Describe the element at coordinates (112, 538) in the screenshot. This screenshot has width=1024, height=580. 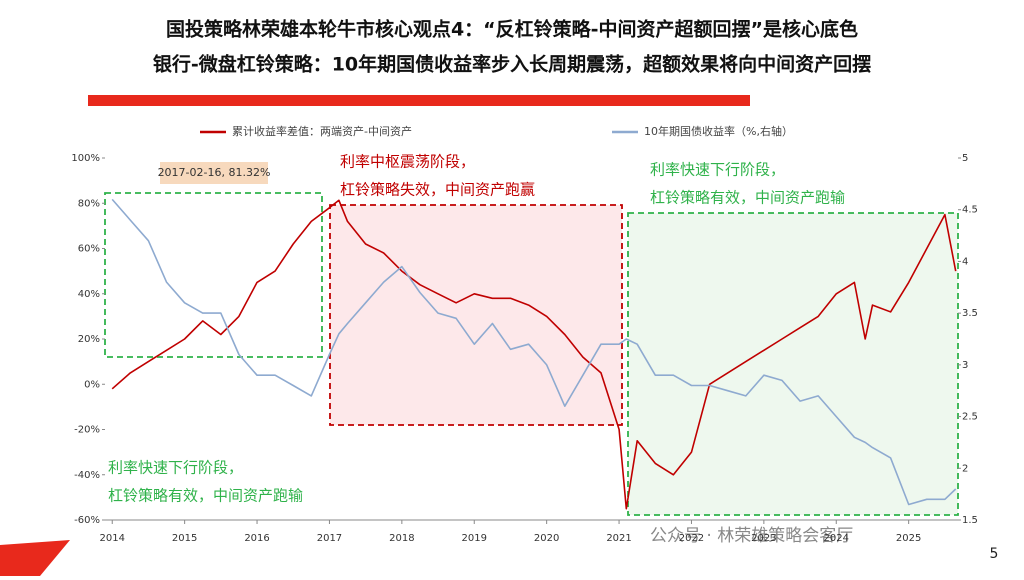
I see `x-tick-label: 2014` at that location.